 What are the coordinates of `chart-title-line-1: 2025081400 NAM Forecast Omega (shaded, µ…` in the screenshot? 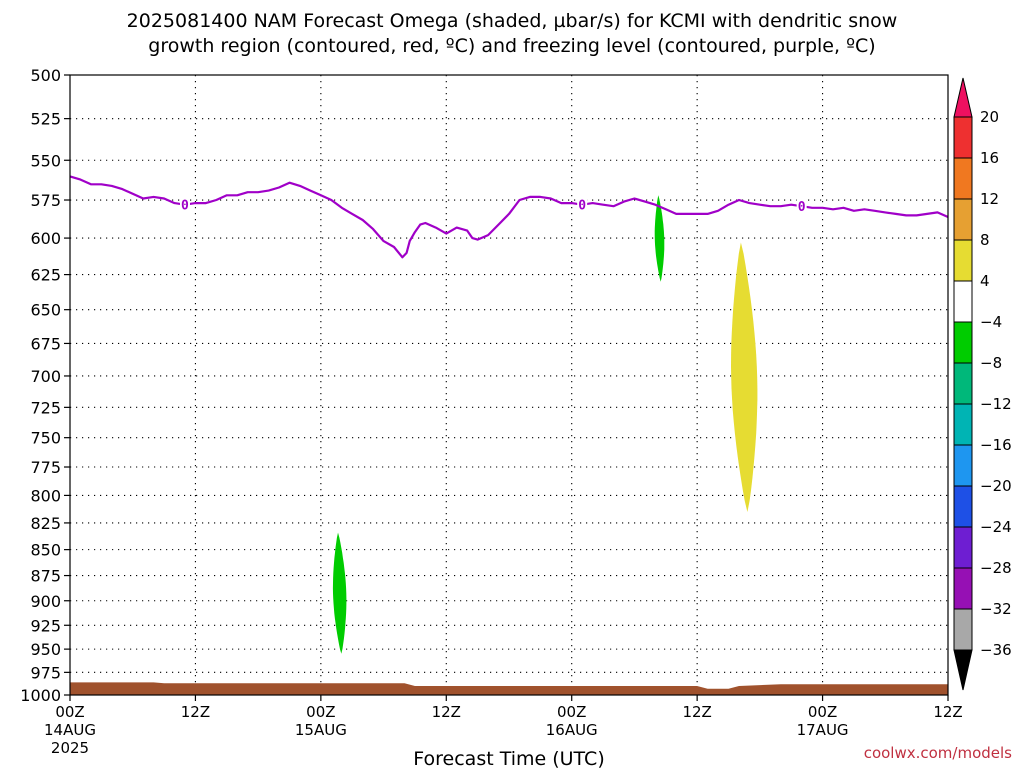 It's located at (512, 21).